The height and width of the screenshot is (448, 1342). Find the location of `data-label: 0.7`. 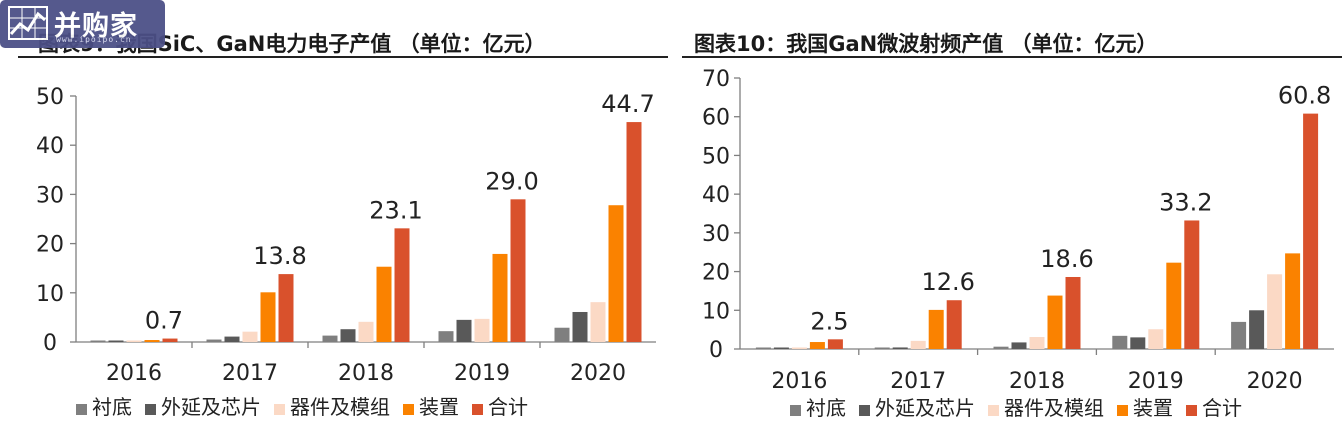

data-label: 0.7 is located at coordinates (164, 321).